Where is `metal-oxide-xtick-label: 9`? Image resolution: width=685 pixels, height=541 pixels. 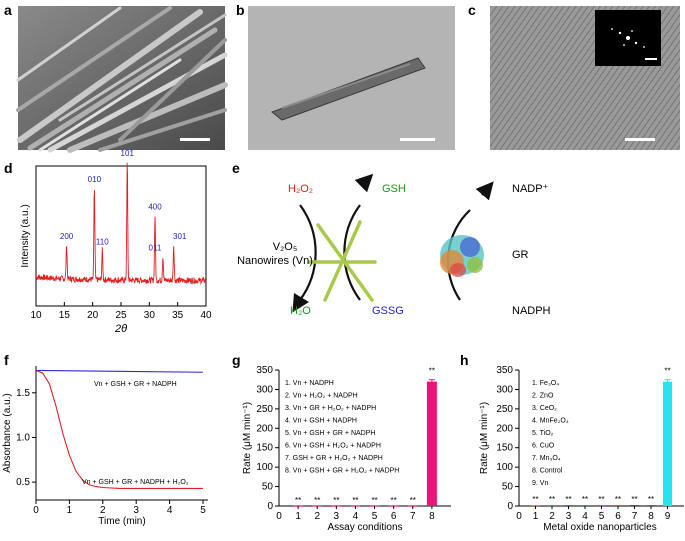
metal-oxide-xtick-label: 9 is located at coordinates (668, 516).